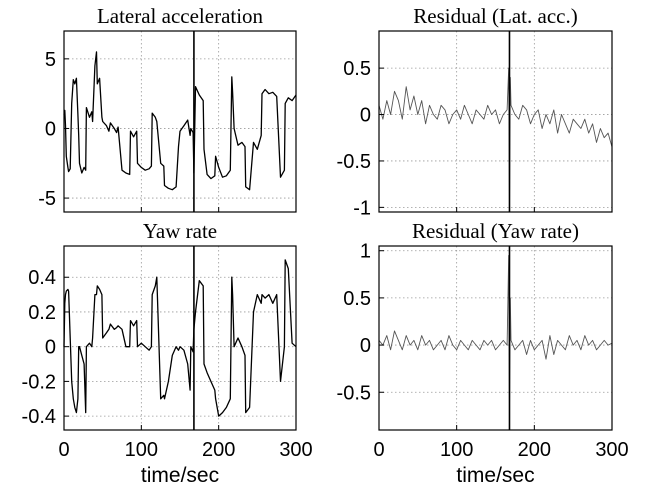  What do you see at coordinates (495, 231) in the screenshot?
I see `panel-title: Residual (Yaw rate)` at bounding box center [495, 231].